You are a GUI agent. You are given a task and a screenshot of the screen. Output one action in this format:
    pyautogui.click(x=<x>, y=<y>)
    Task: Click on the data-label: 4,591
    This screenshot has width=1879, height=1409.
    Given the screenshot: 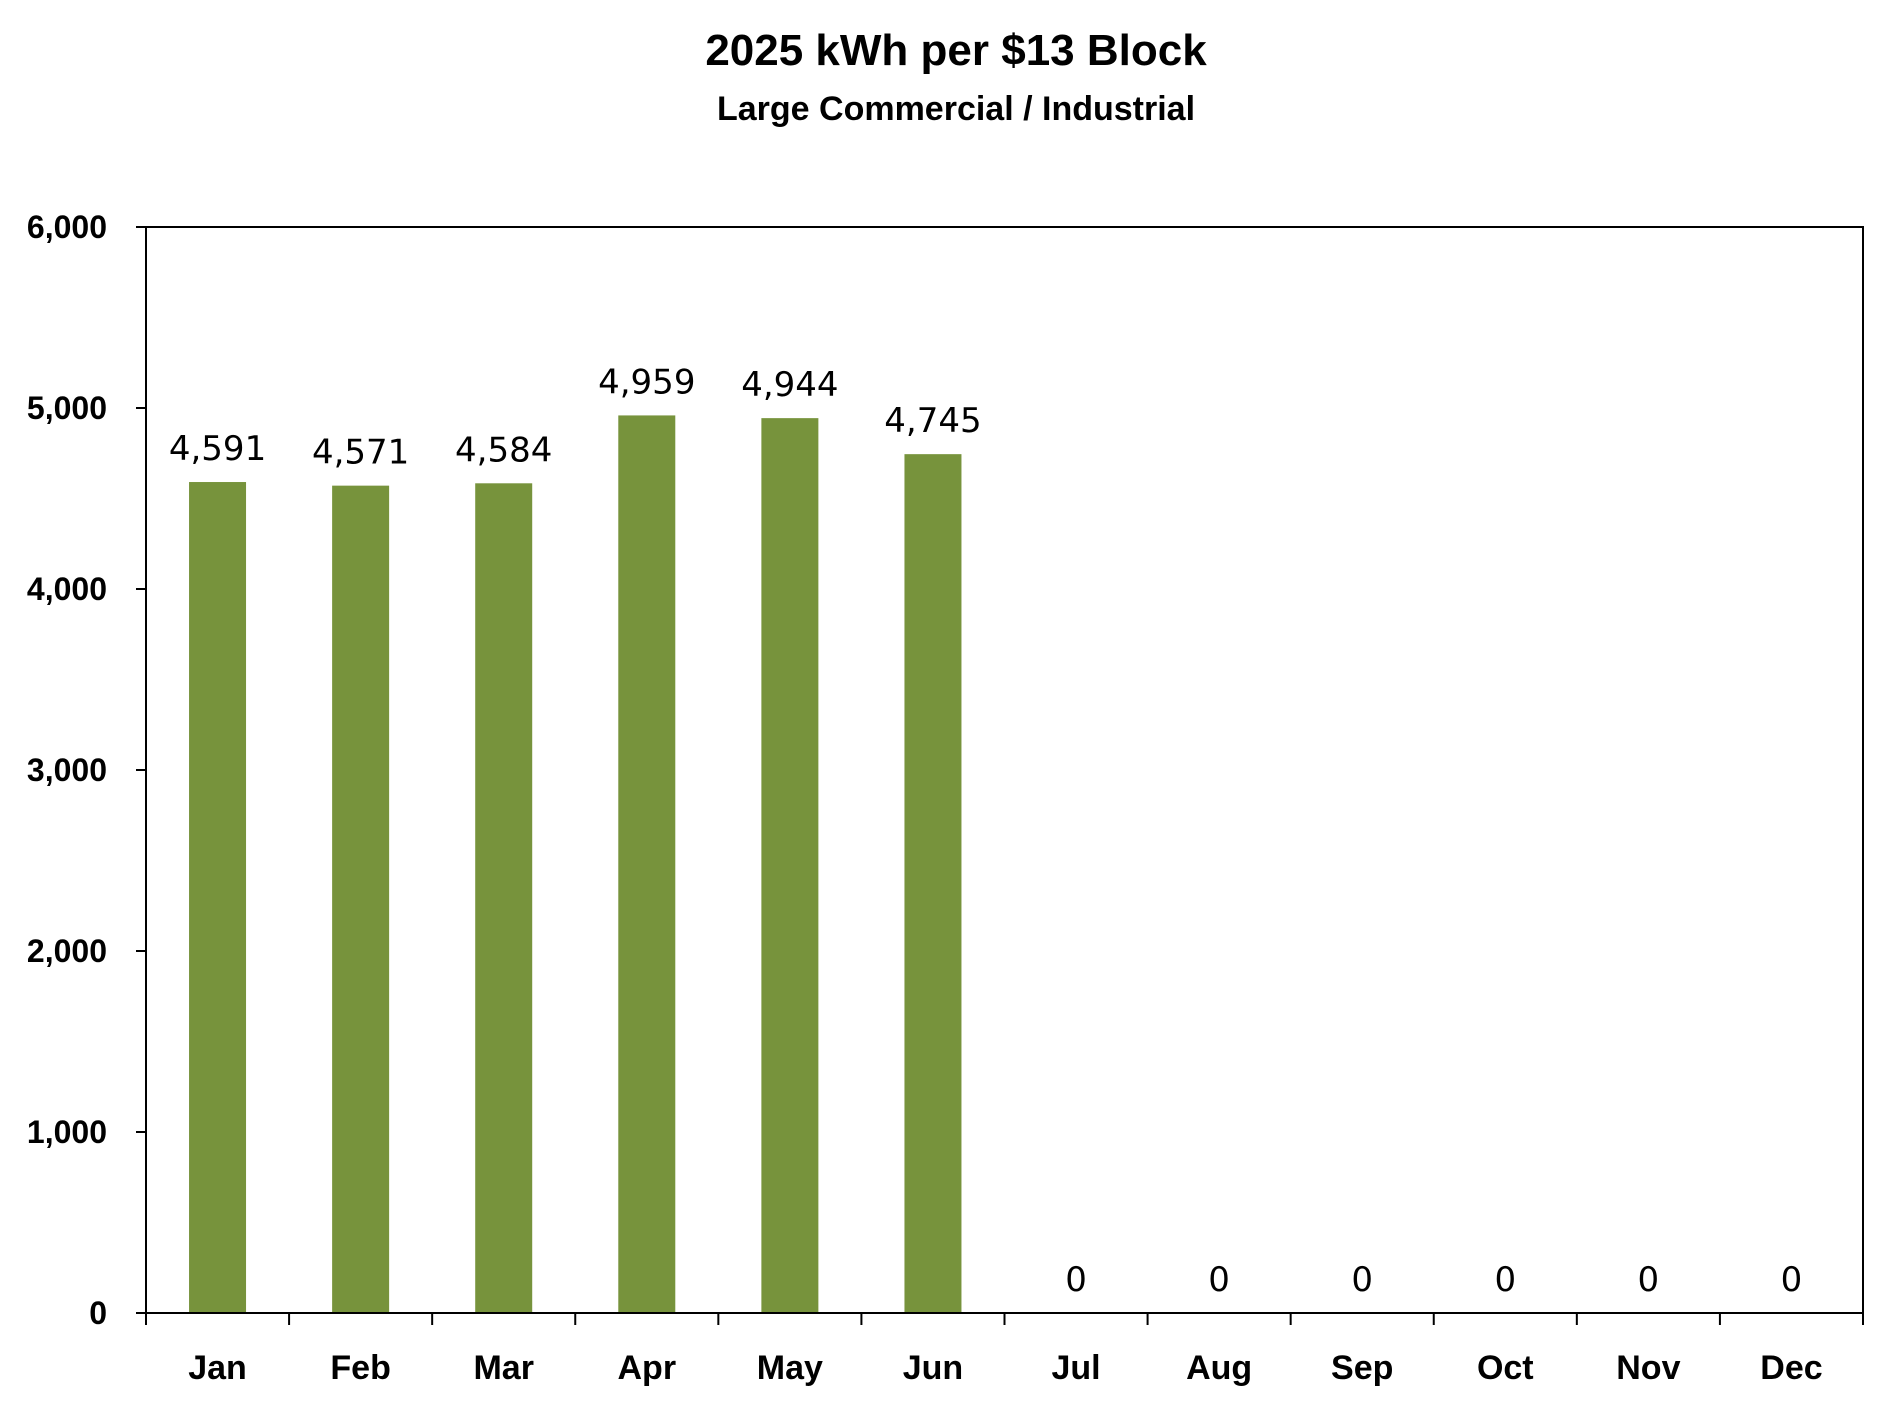 What is the action you would take?
    pyautogui.click(x=217, y=449)
    